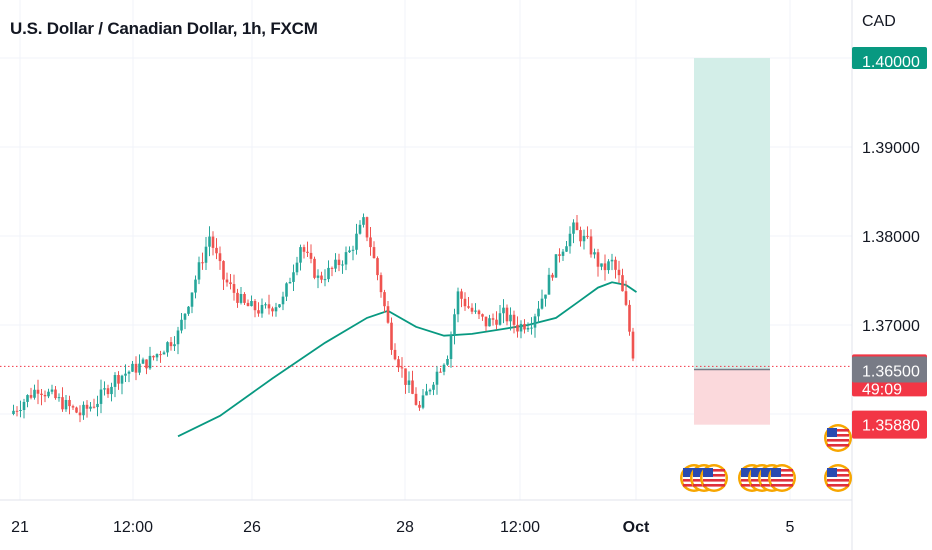  I want to click on price-axis: 1.37000 1.38000 1.39000, so click(891, 237).